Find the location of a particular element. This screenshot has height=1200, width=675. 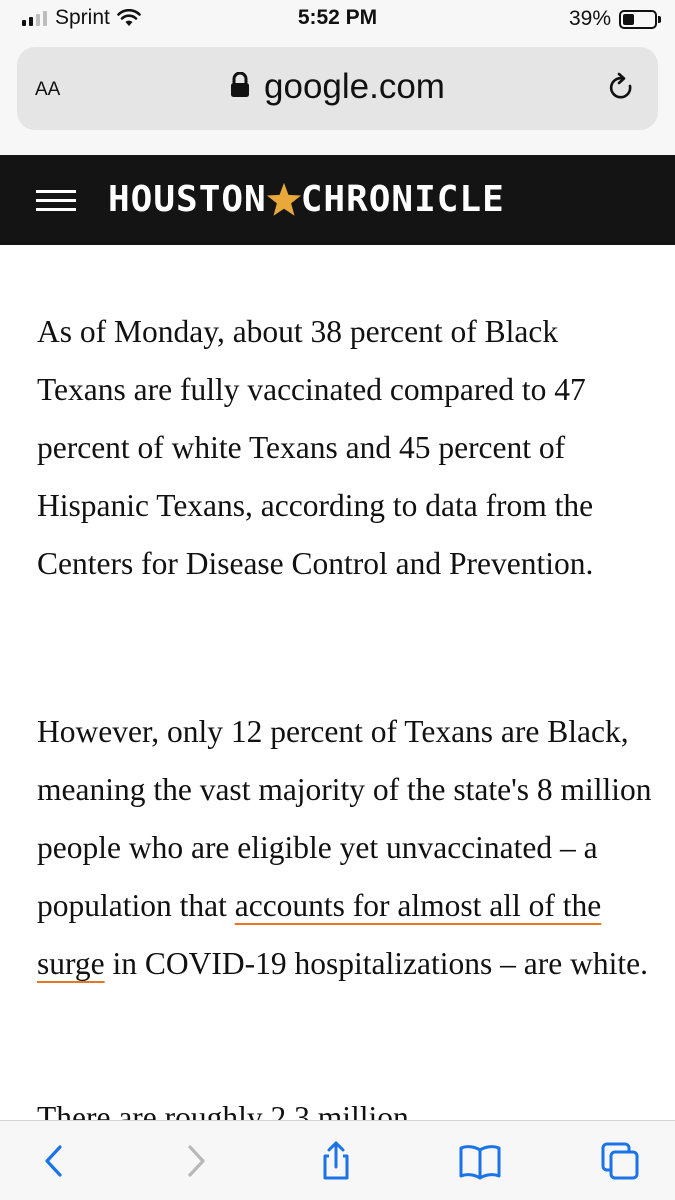

tabs-icon is located at coordinates (620, 1161).